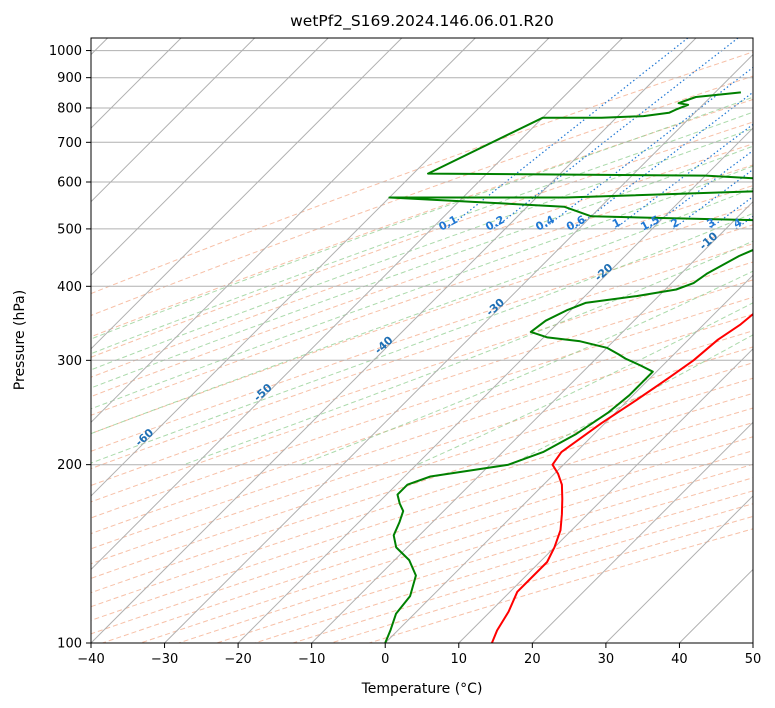 The height and width of the screenshot is (708, 775). Describe the element at coordinates (69, 143) in the screenshot. I see `y-tick-label: 700` at that location.